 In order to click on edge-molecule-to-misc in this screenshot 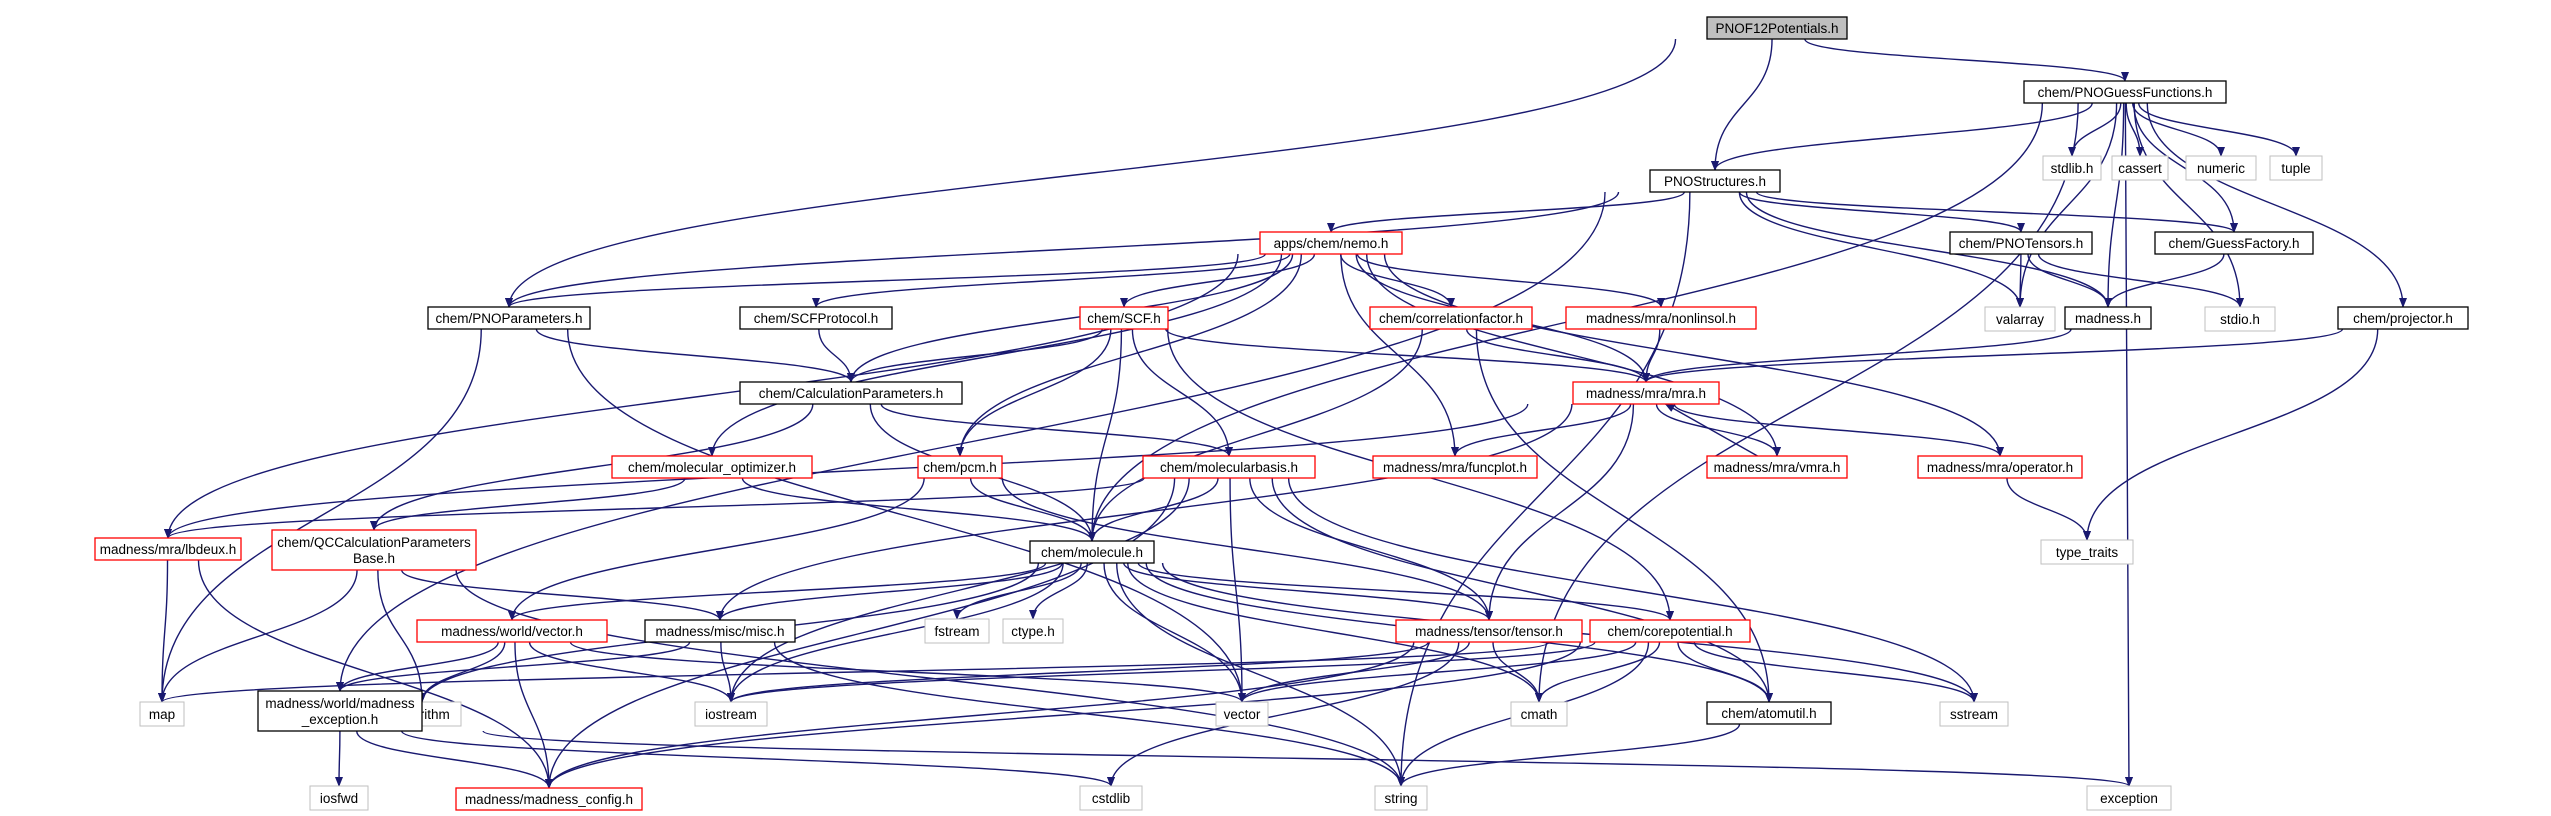, I will do `click(889, 591)`.